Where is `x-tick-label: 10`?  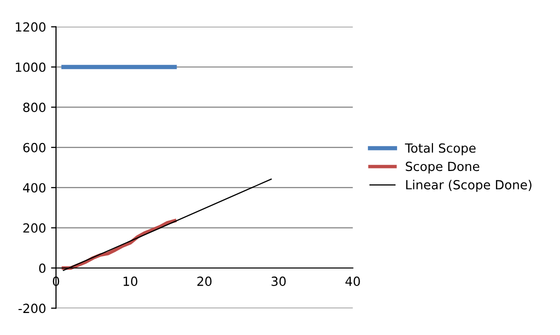
x-tick-label: 10 is located at coordinates (131, 281).